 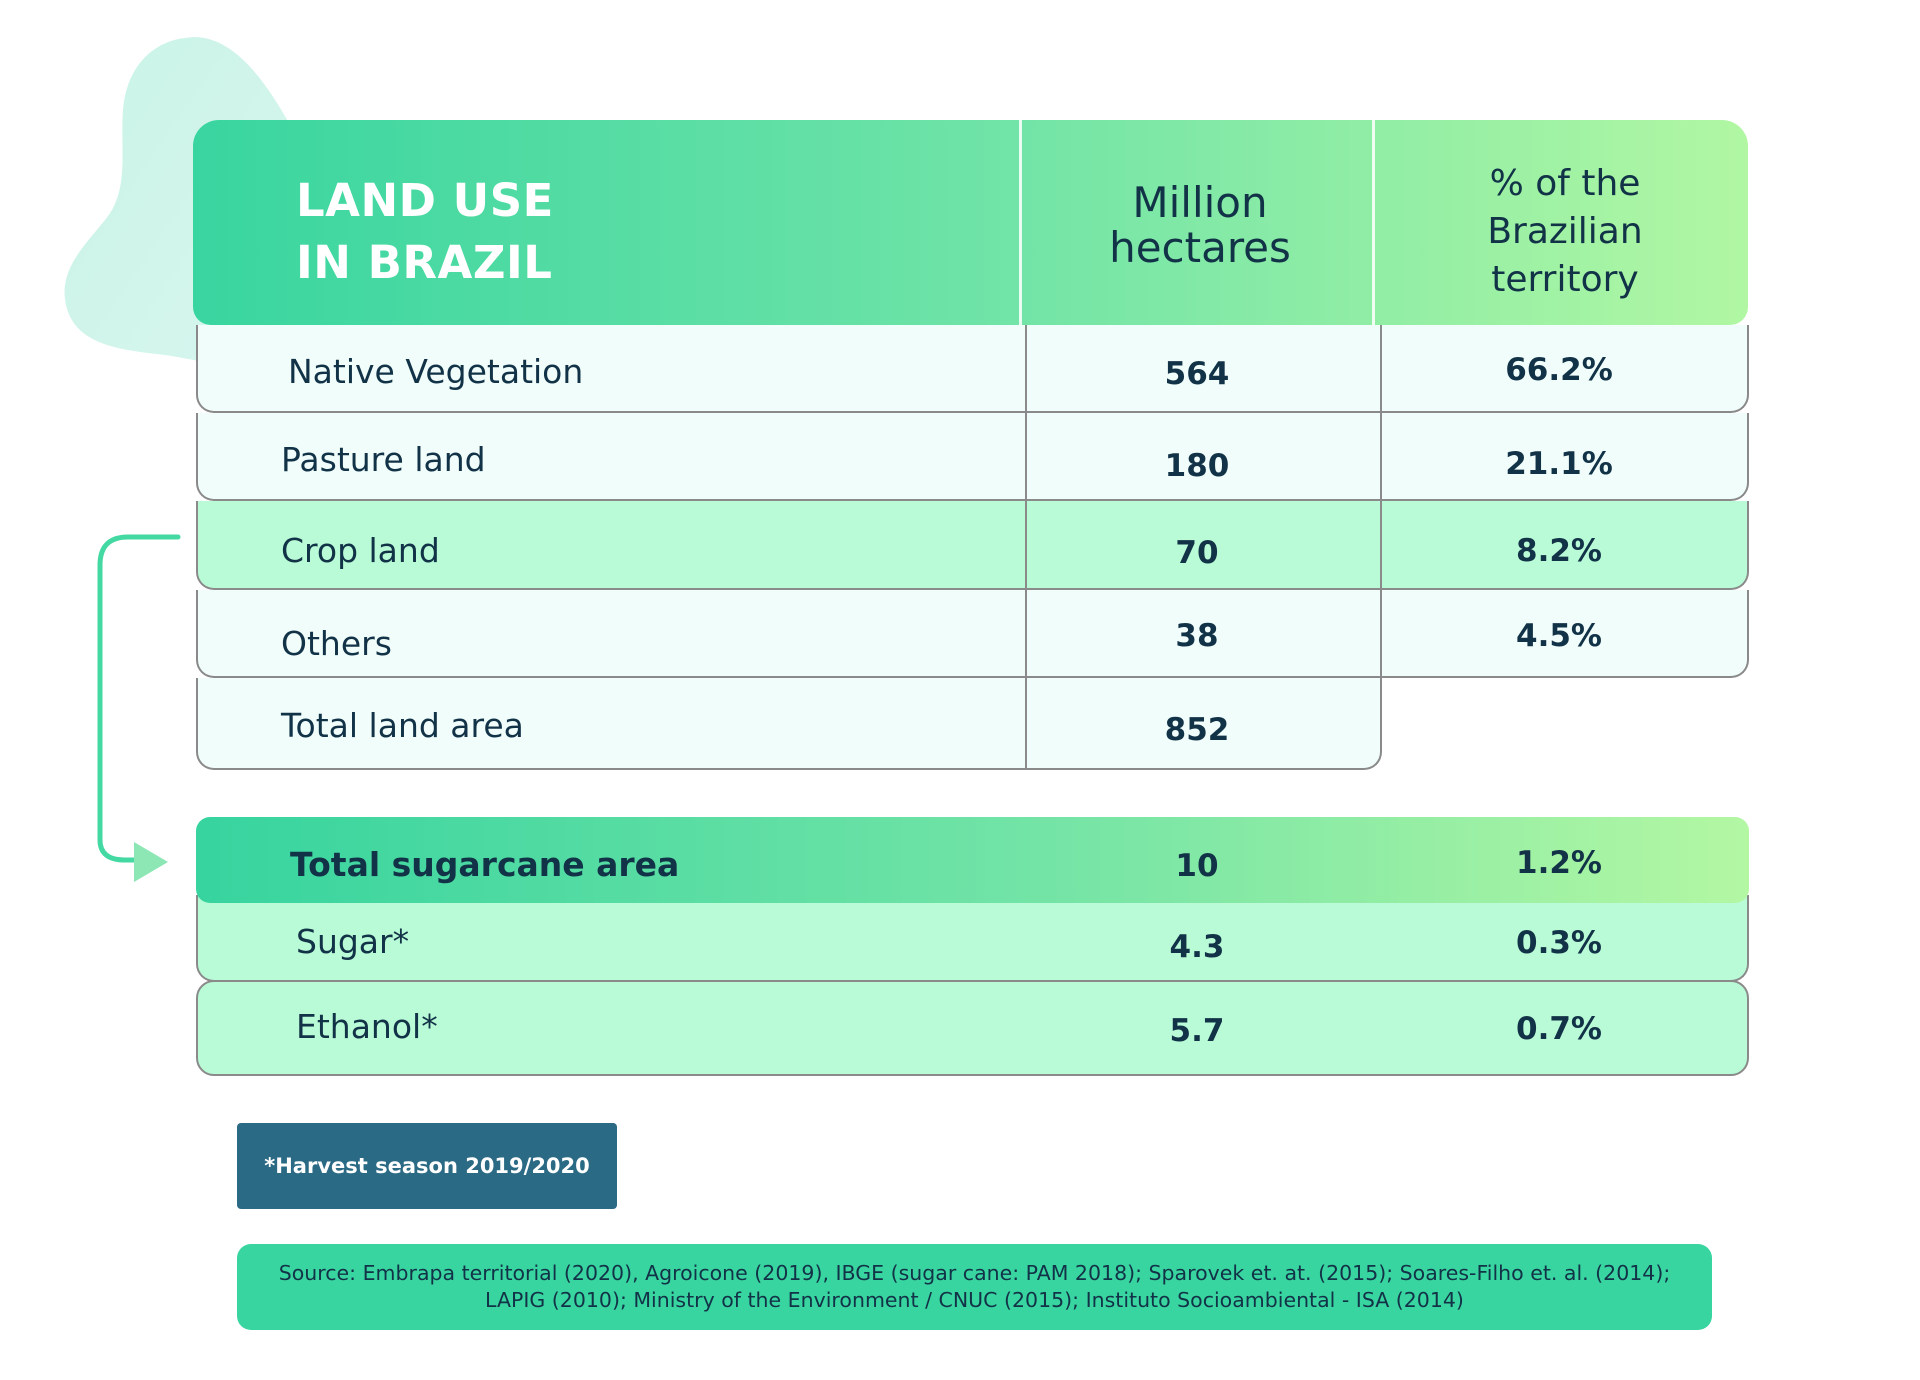 I want to click on row-label: Crop land, so click(x=360, y=550).